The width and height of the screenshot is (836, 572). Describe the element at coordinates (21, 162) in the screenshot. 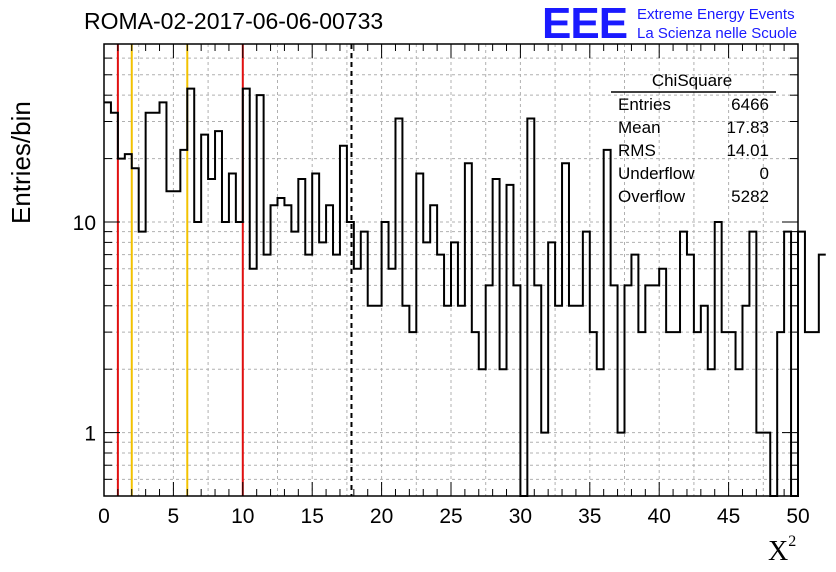

I see `y-axis-label: Entries/bin` at that location.